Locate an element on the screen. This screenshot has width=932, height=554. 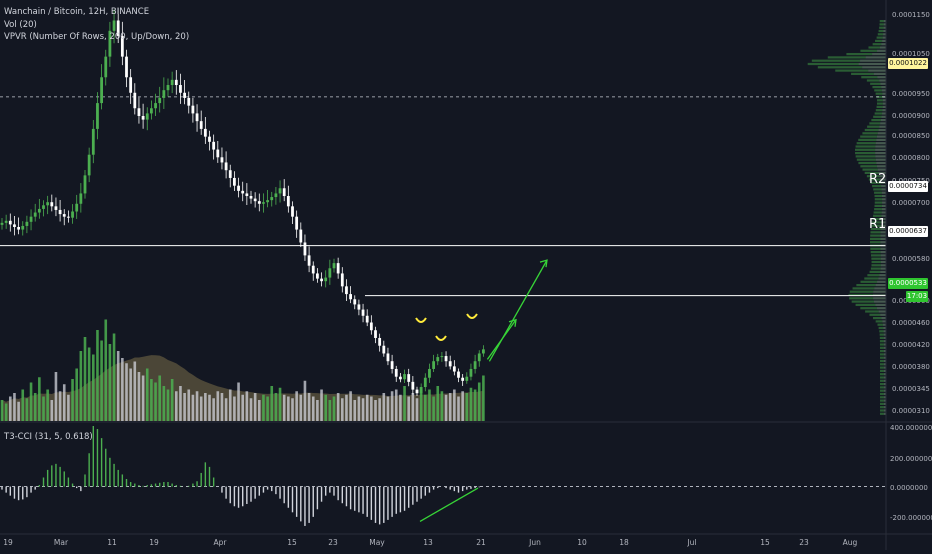
price-tick-label: 0.0000950 is located at coordinates (911, 94).